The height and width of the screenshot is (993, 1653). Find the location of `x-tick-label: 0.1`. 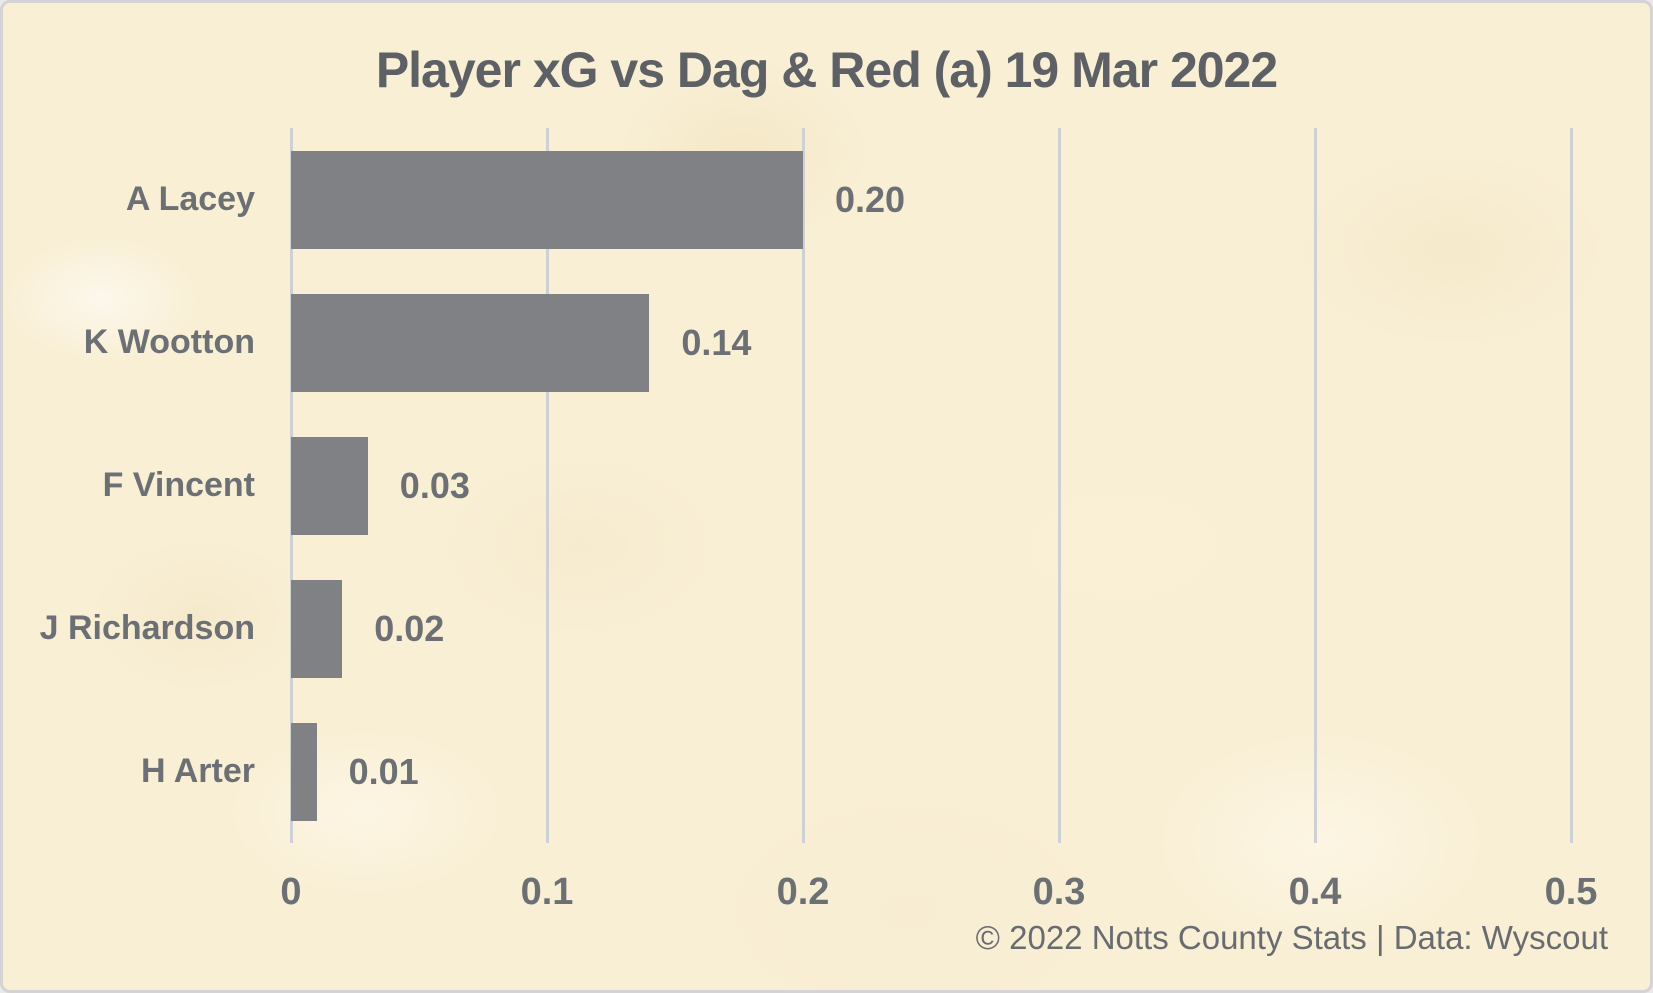

x-tick-label: 0.1 is located at coordinates (547, 892).